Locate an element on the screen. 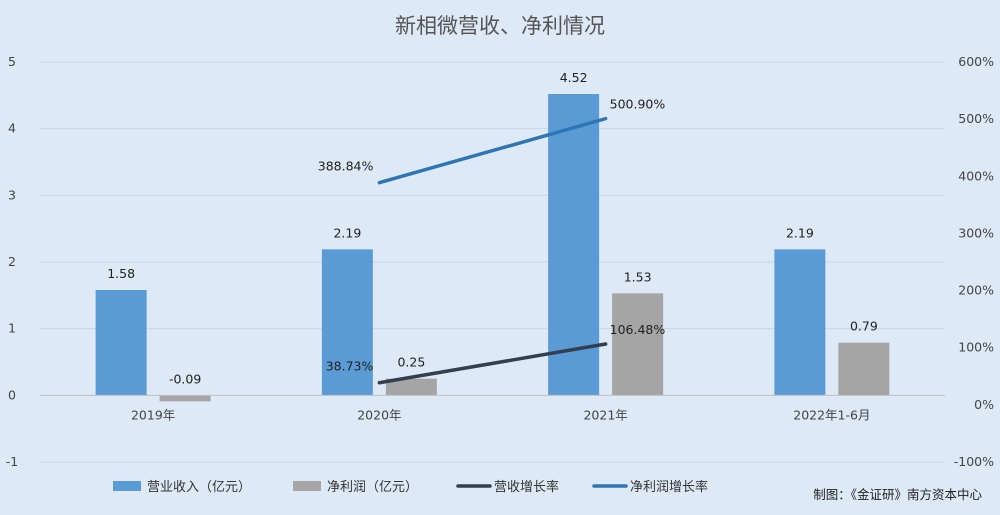 Image resolution: width=1000 pixels, height=515 pixels. legend: 营业收入（亿元） 净利润（亿元） 营收增长率 净利润增长率 is located at coordinates (410, 487).